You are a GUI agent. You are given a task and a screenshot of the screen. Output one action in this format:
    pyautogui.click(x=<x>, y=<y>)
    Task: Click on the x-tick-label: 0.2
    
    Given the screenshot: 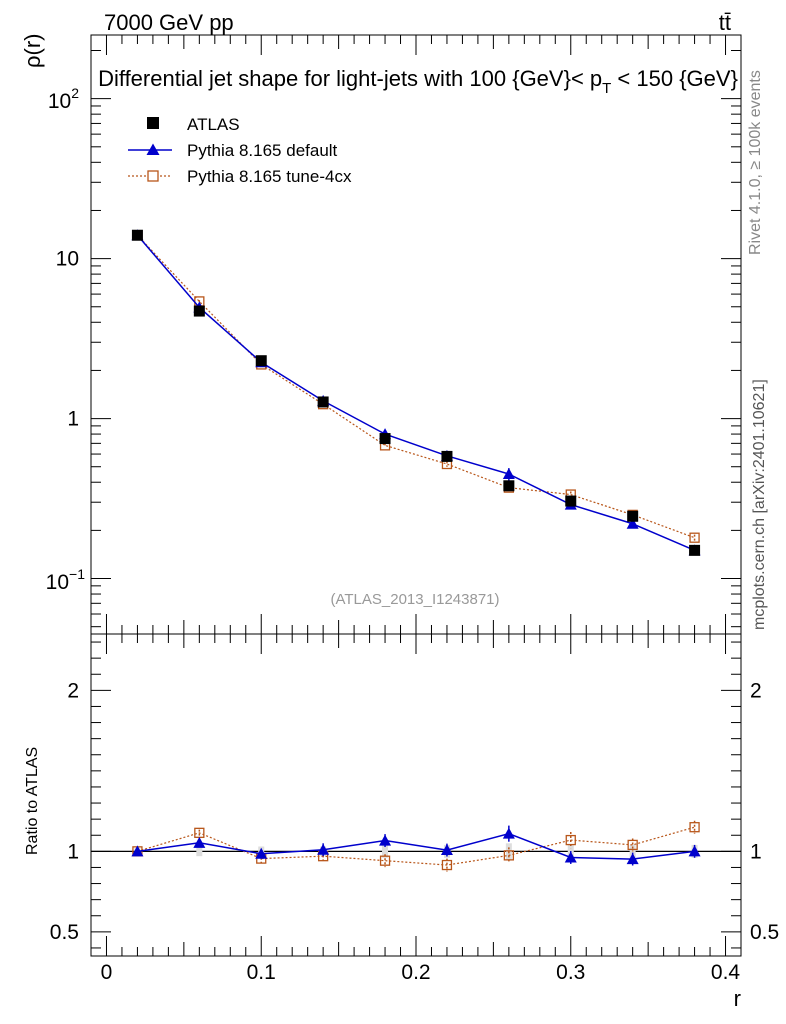 What is the action you would take?
    pyautogui.click(x=415, y=972)
    